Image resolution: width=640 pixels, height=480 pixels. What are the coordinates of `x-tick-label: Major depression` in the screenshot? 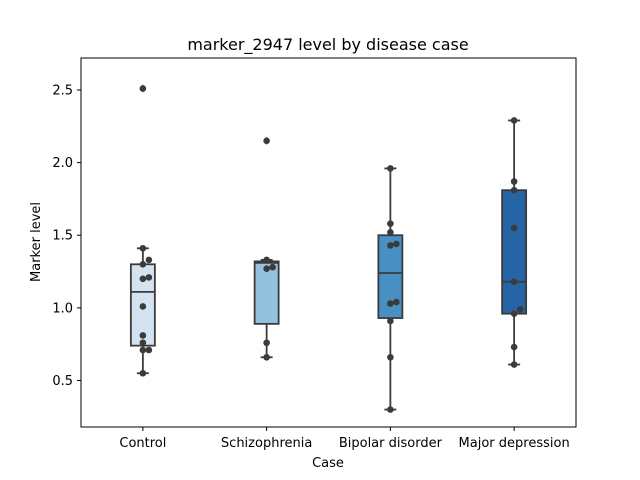 It's located at (514, 443).